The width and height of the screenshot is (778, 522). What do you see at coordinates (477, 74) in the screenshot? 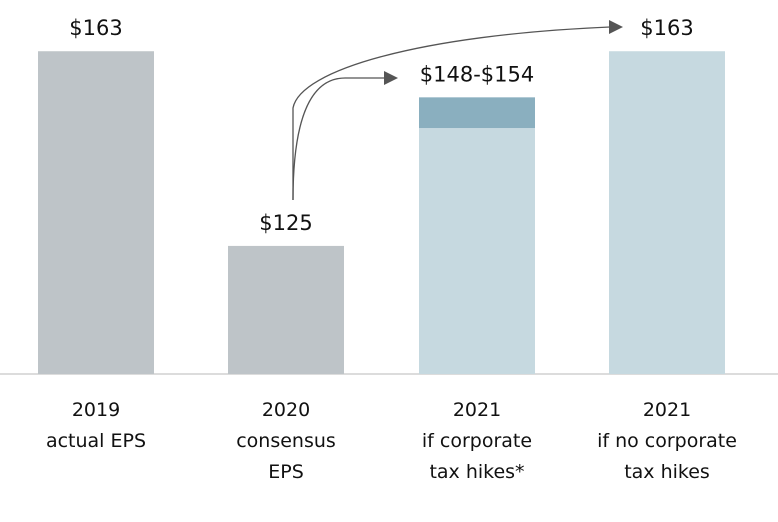
I see `data-label: $148-$154` at bounding box center [477, 74].